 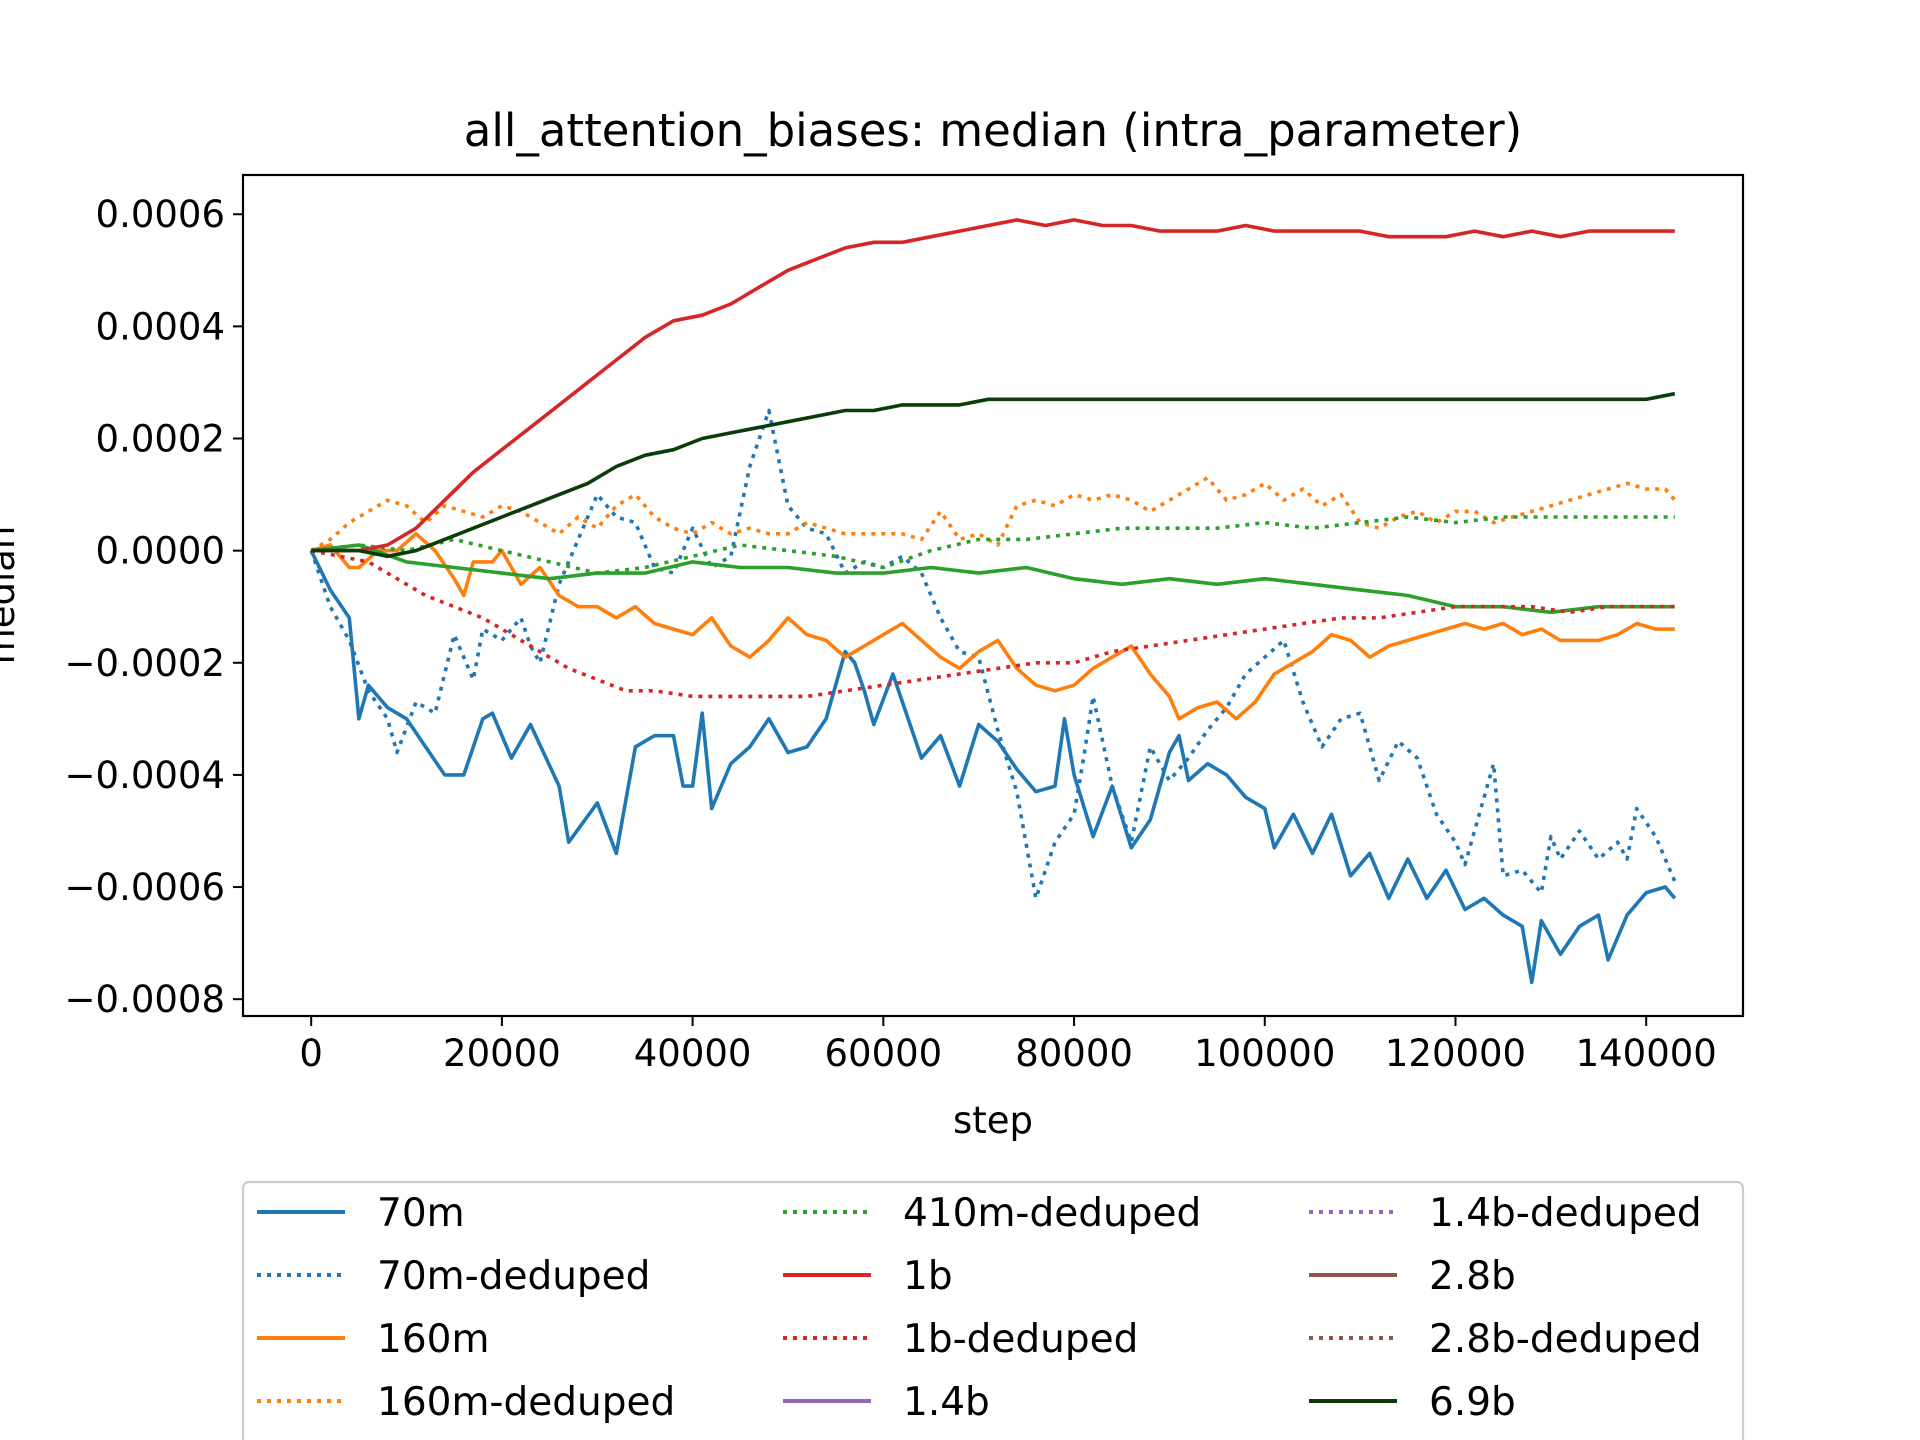 I want to click on x-axis-ticks: 0 20000 40000 60000 80000 100000 120000 140000, so click(x=1008, y=1045).